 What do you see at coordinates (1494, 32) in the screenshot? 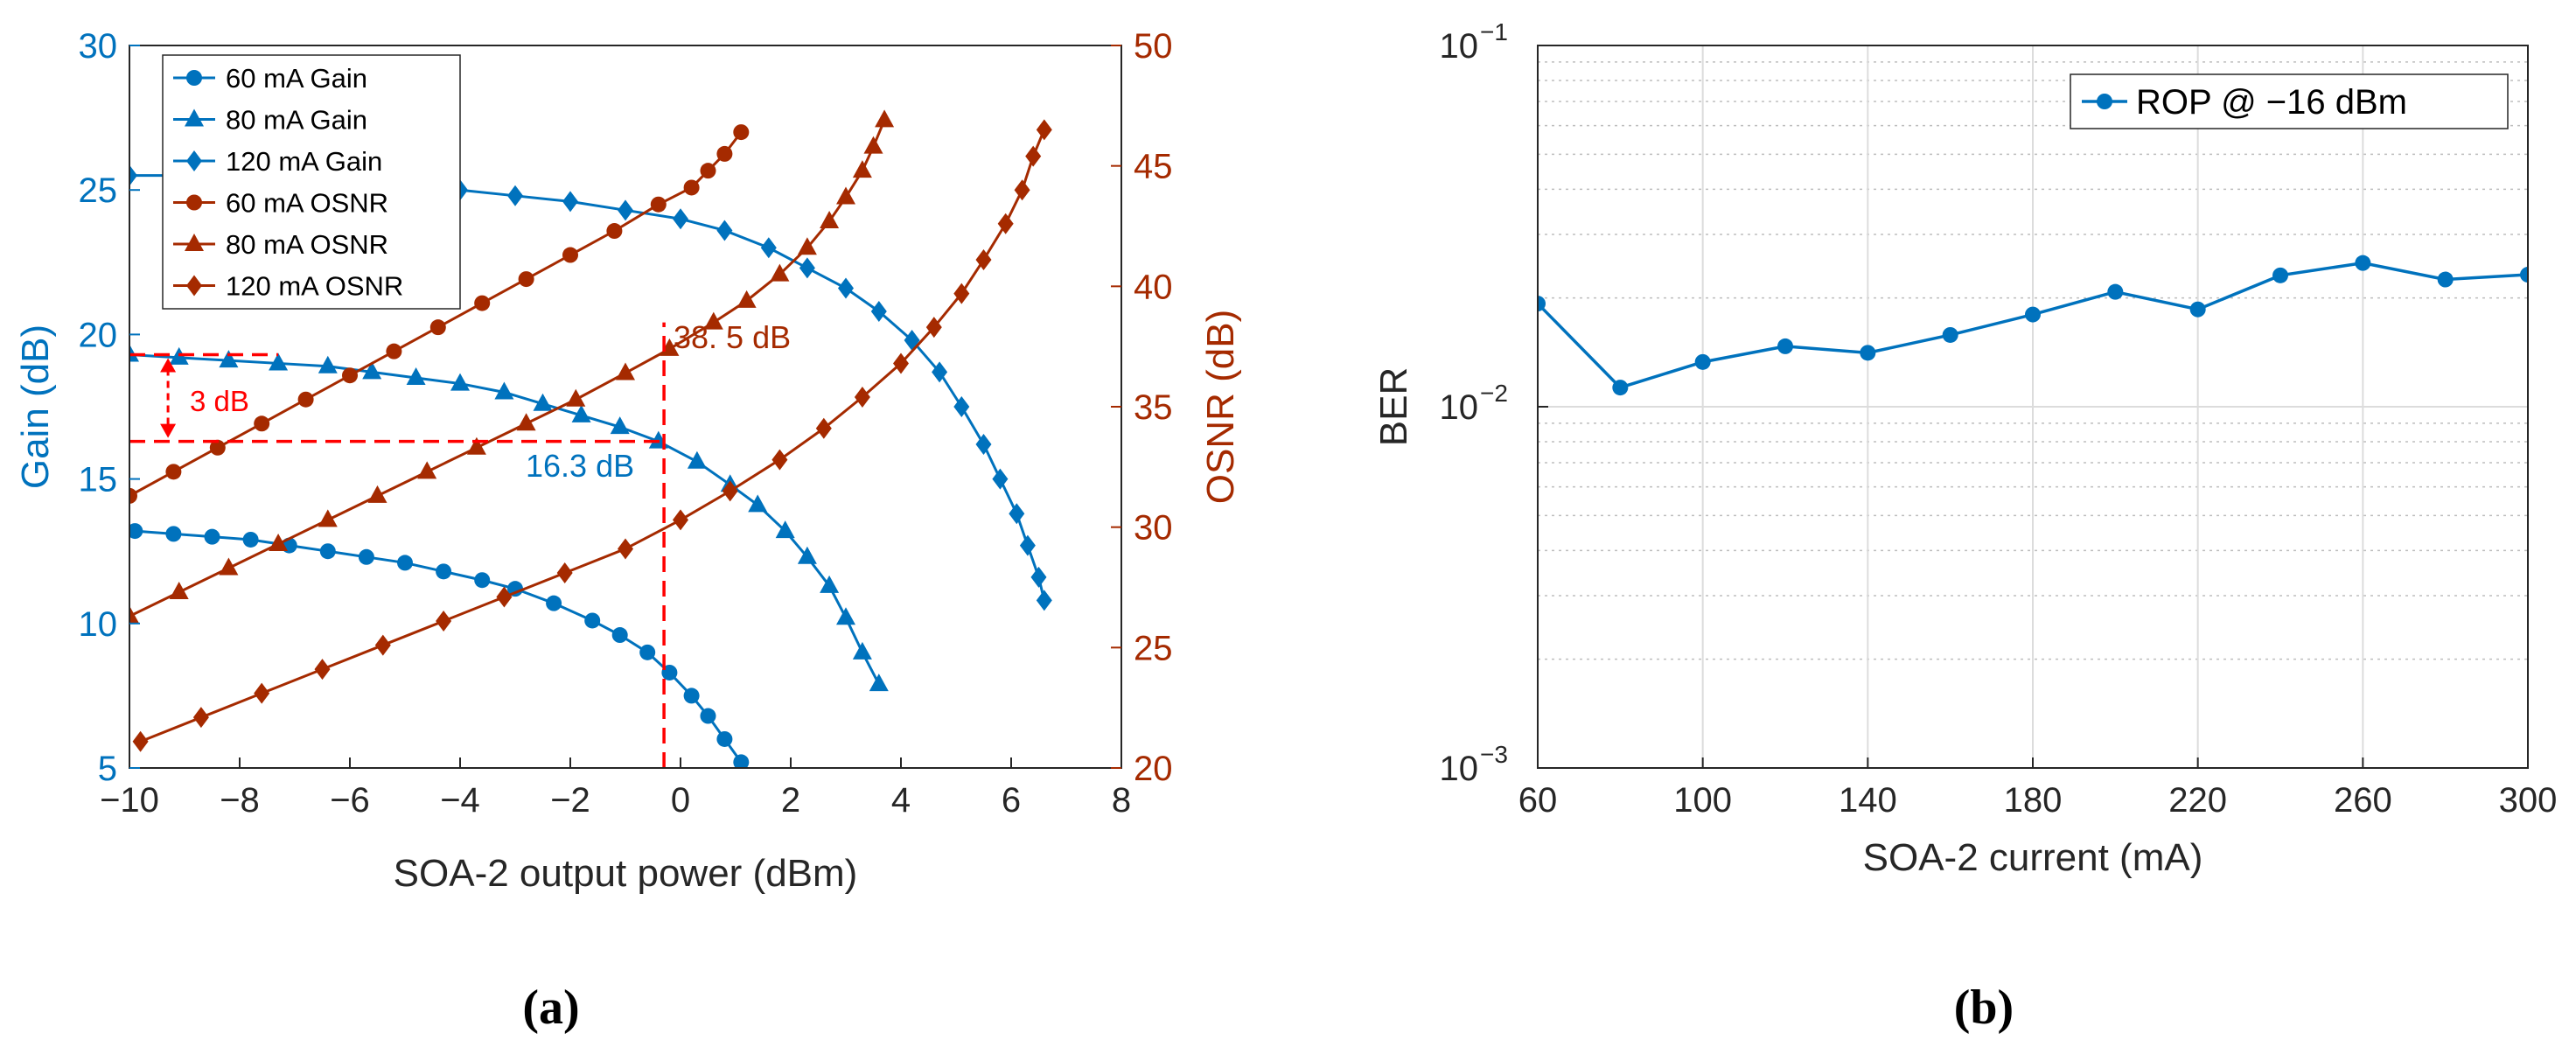
I see `y-tick-exponent: −1` at bounding box center [1494, 32].